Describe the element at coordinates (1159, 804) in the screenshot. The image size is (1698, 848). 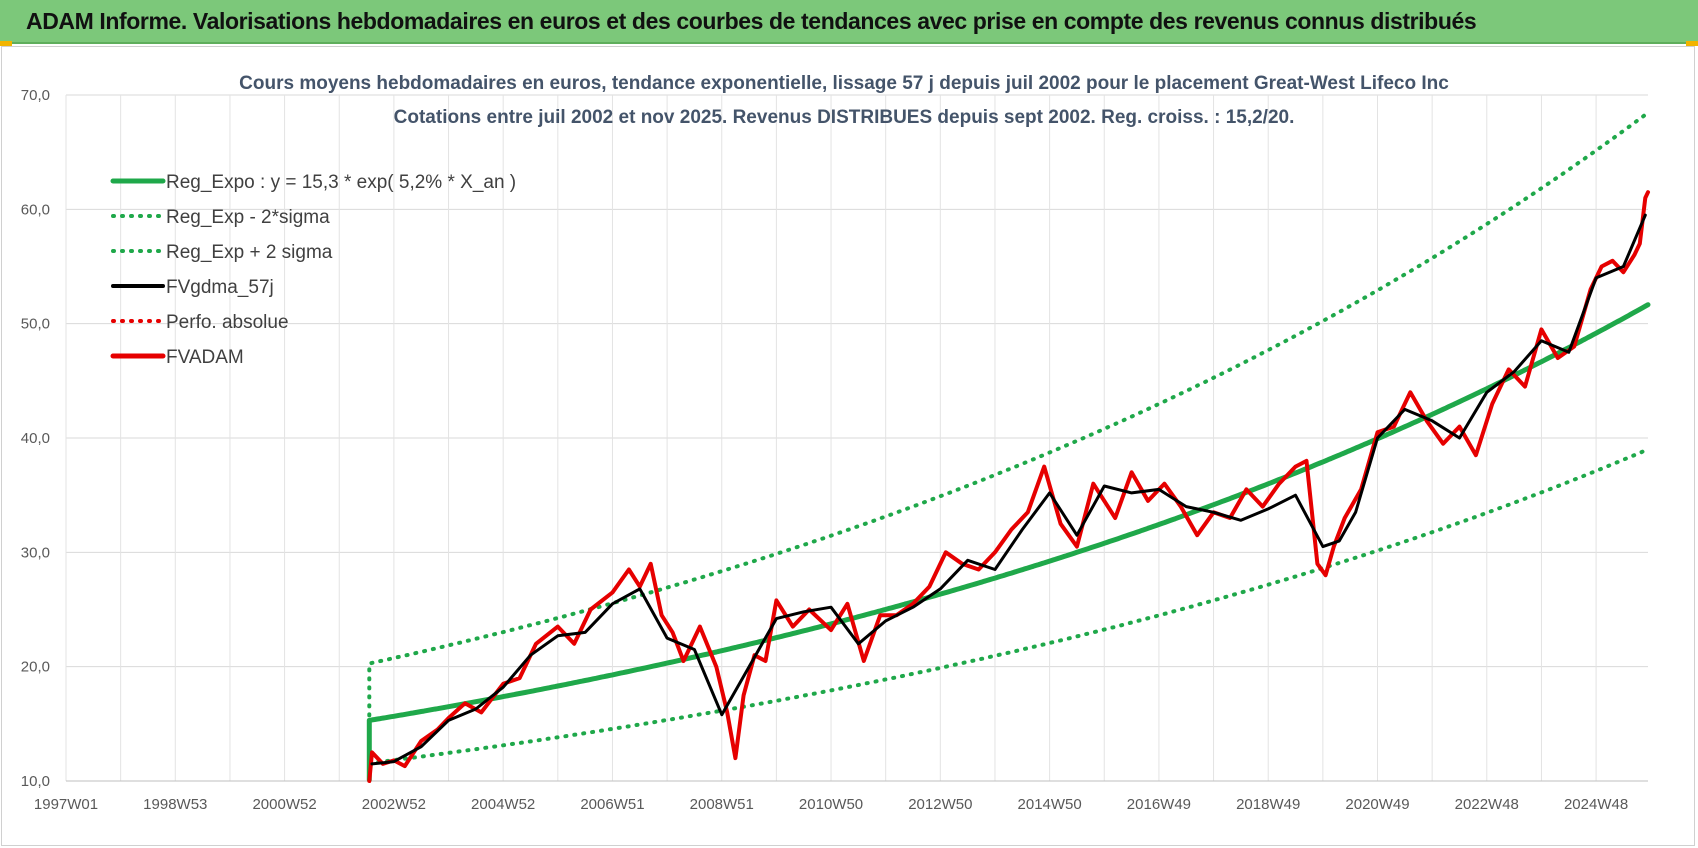
I see `x-tick-label: 2016W49` at that location.